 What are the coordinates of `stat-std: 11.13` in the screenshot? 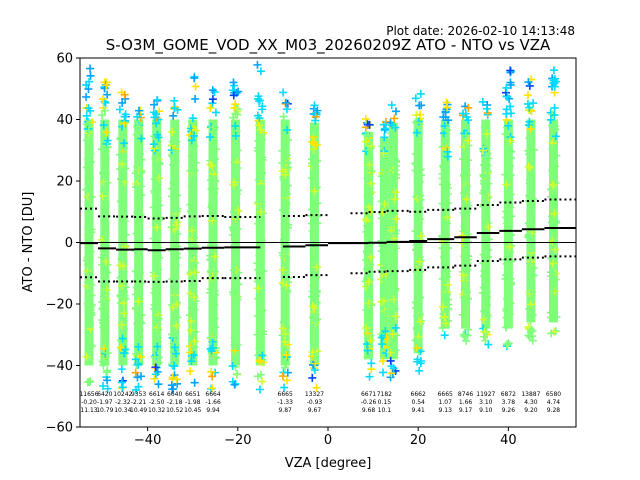 It's located at (88, 410).